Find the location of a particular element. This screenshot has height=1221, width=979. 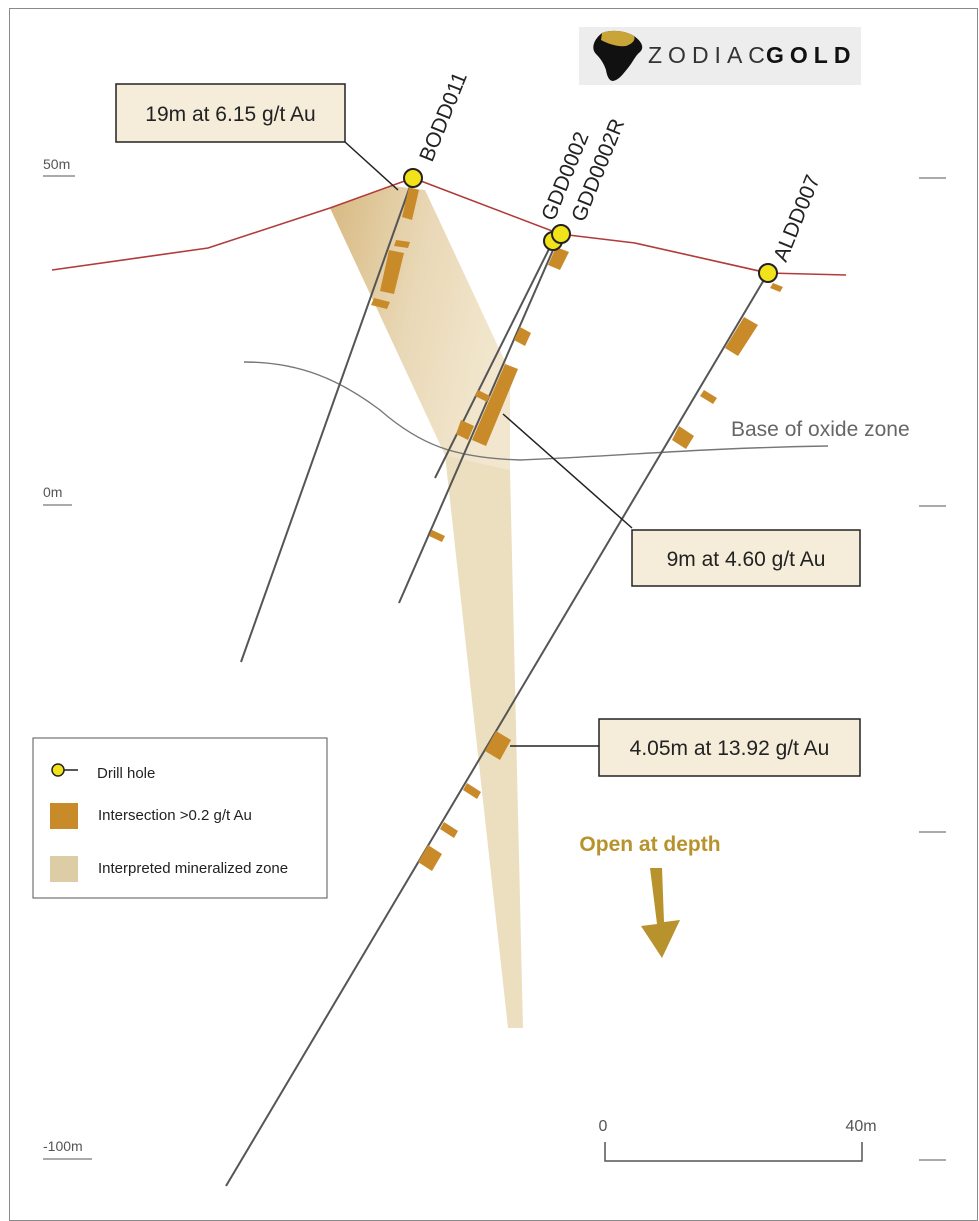

open-at-depth-label: Open at depth is located at coordinates (649, 844).